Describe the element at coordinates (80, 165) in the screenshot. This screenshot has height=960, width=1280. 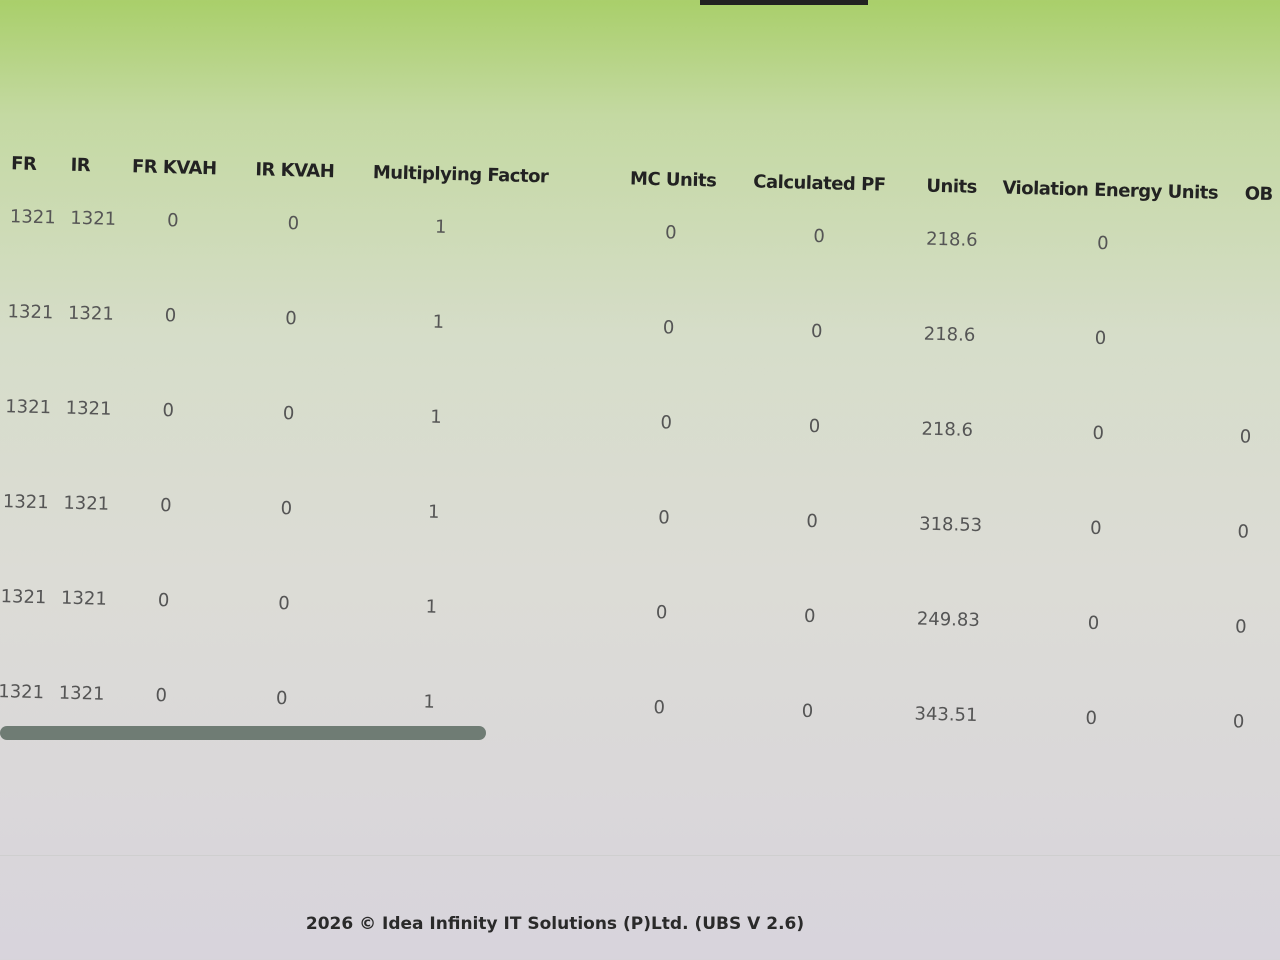
I see `column-header: IR` at that location.